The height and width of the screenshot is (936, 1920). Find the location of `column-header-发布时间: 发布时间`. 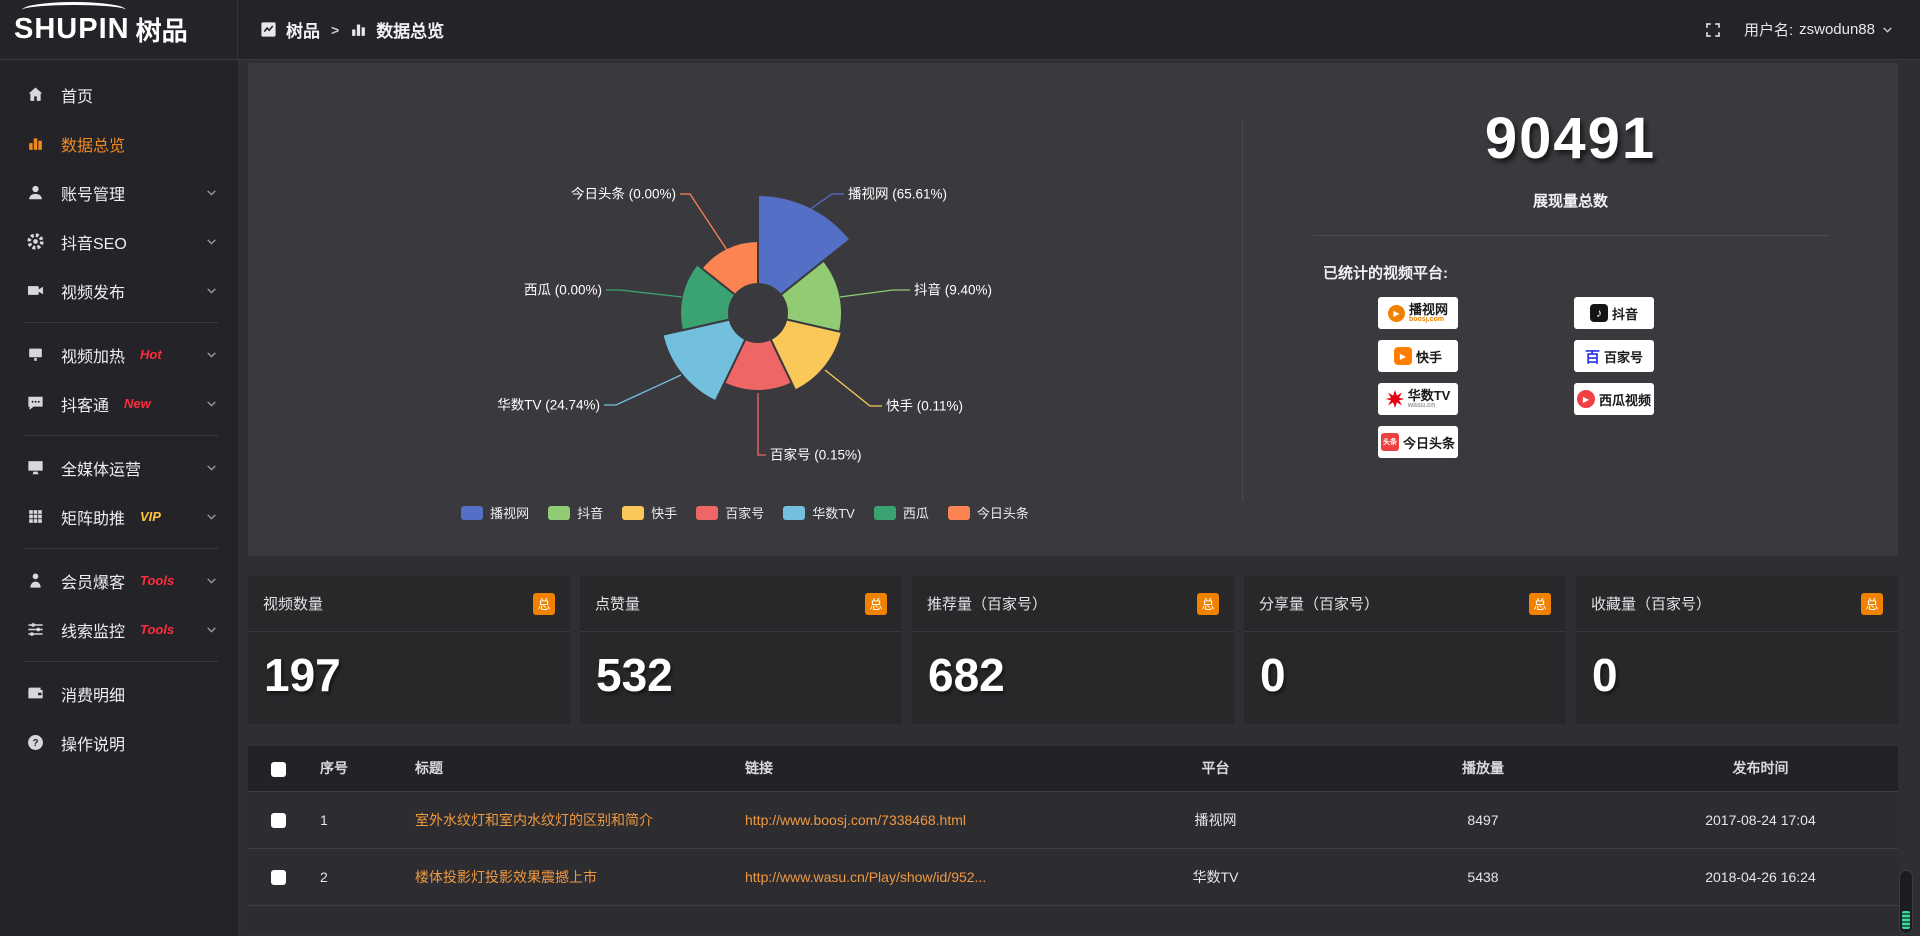

column-header-发布时间: 发布时间 is located at coordinates (1760, 768).